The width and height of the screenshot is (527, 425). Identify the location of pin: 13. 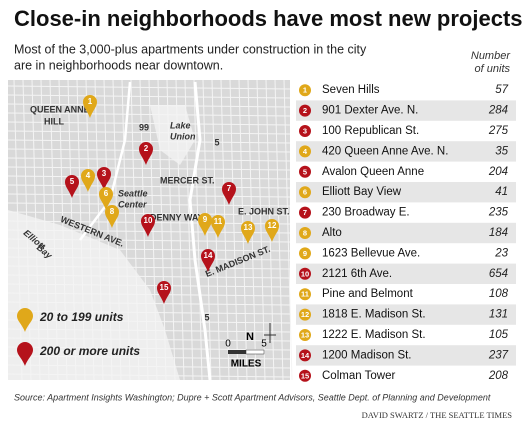
(248, 232).